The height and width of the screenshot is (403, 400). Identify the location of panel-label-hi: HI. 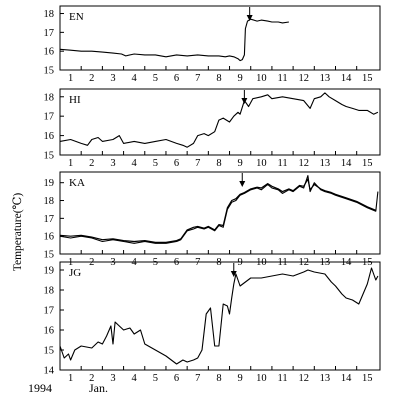
(75, 100).